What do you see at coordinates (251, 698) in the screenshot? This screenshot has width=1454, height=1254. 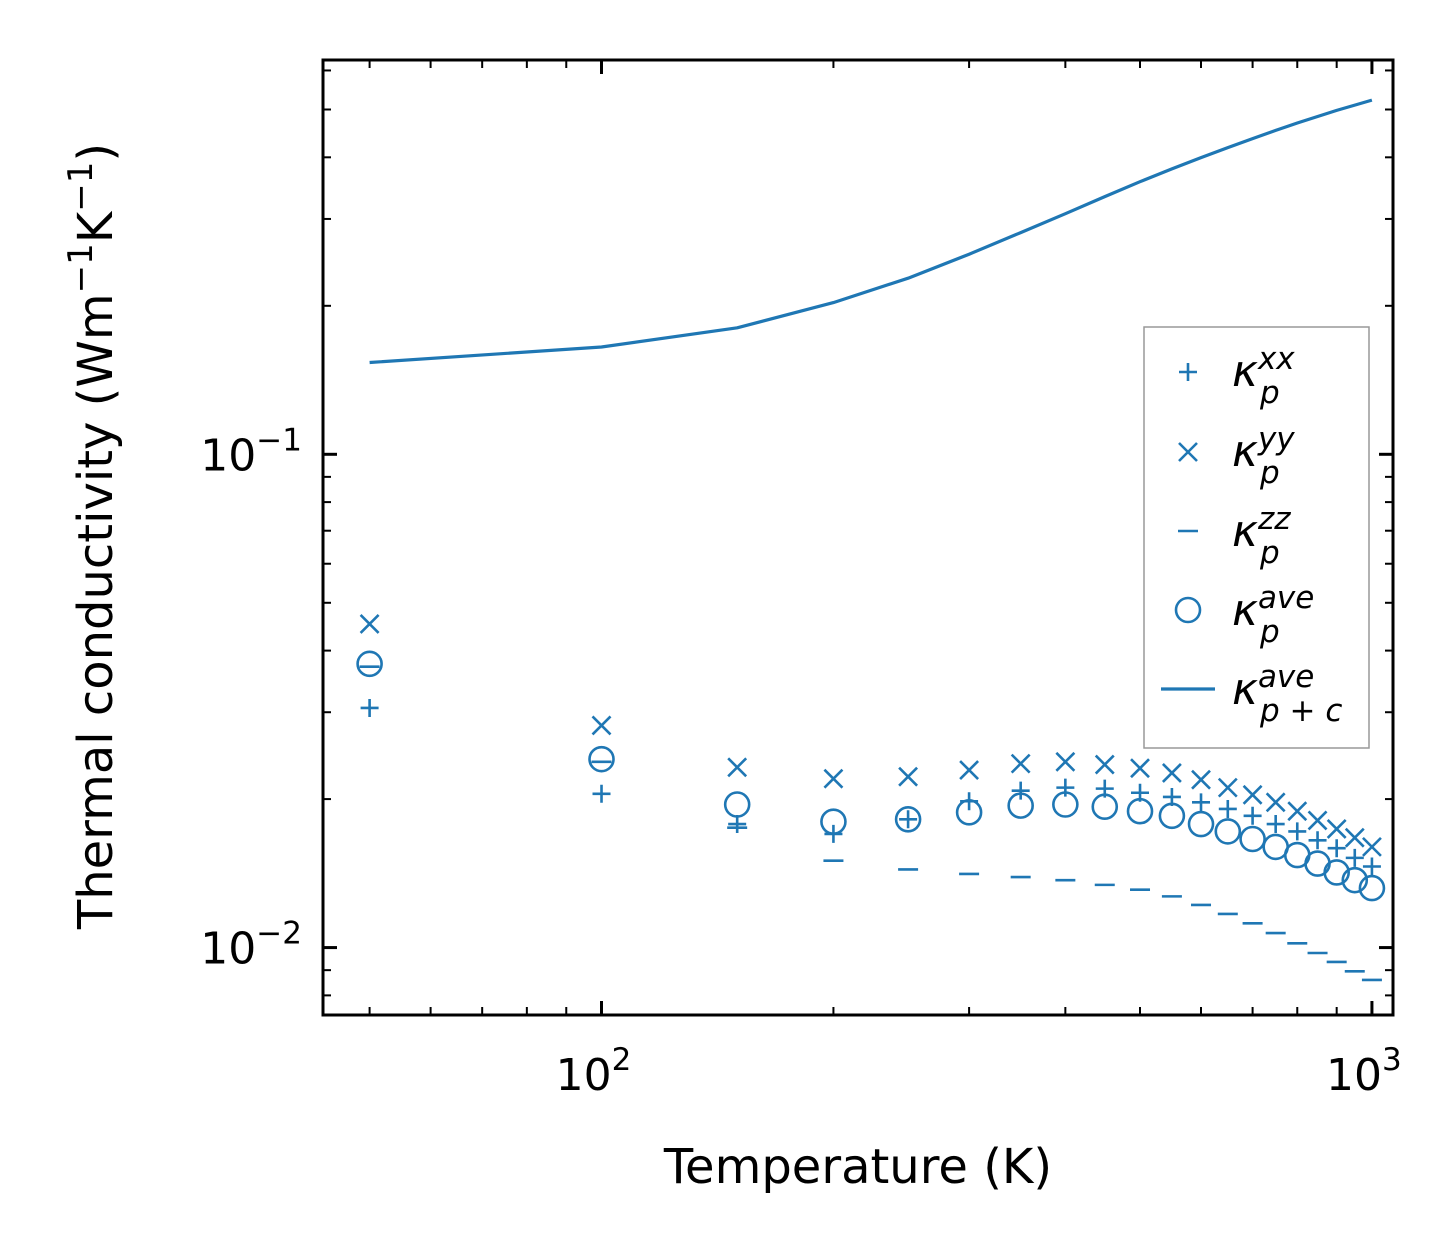 I see `y-tick-labels: 10⁻² 10⁻¹` at bounding box center [251, 698].